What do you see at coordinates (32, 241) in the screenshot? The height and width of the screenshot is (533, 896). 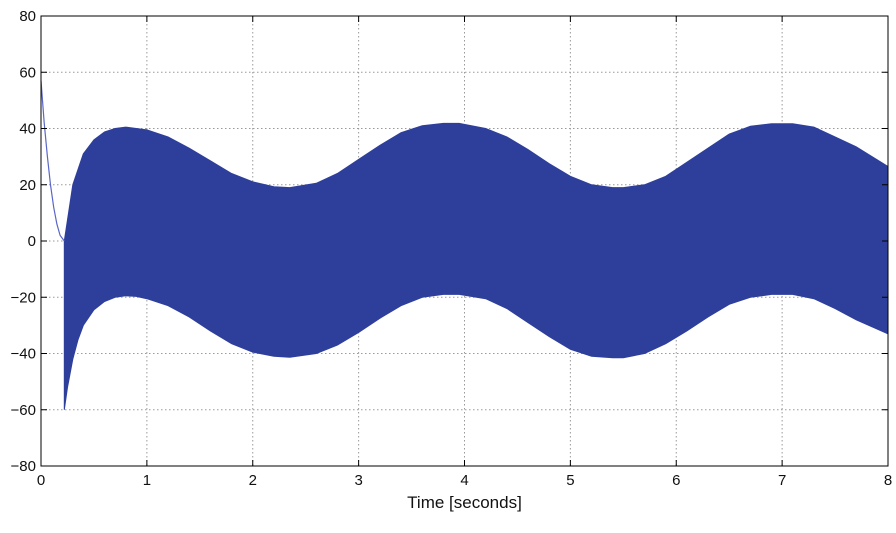 I see `y-tick-label: 0` at bounding box center [32, 241].